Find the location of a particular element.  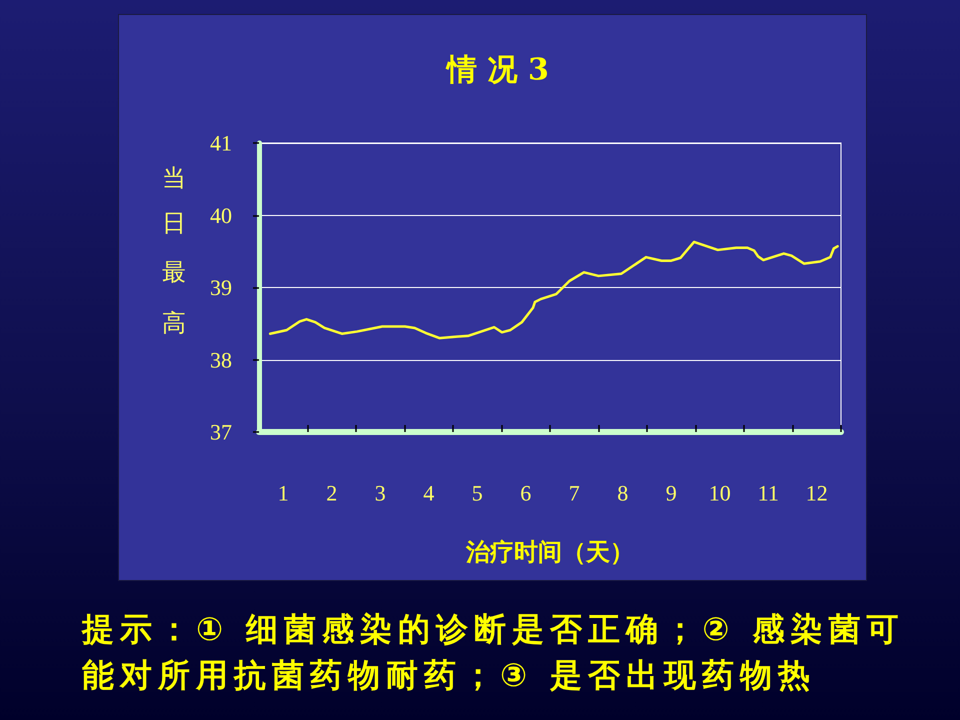

x-tick-label: 7 is located at coordinates (574, 493).